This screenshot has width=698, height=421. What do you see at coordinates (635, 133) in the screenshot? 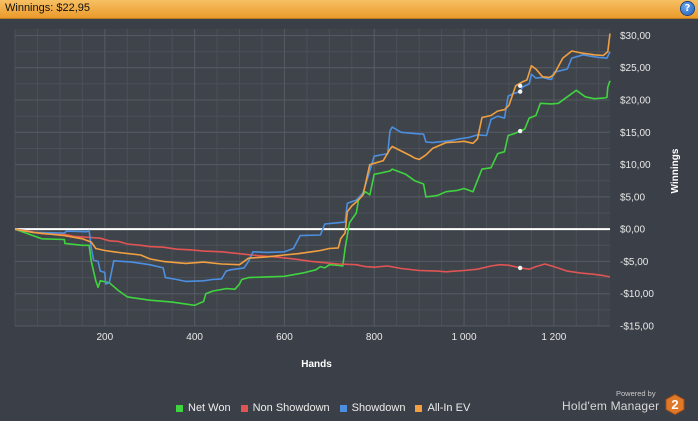
I see `y-tick-label: $15,00` at bounding box center [635, 133].